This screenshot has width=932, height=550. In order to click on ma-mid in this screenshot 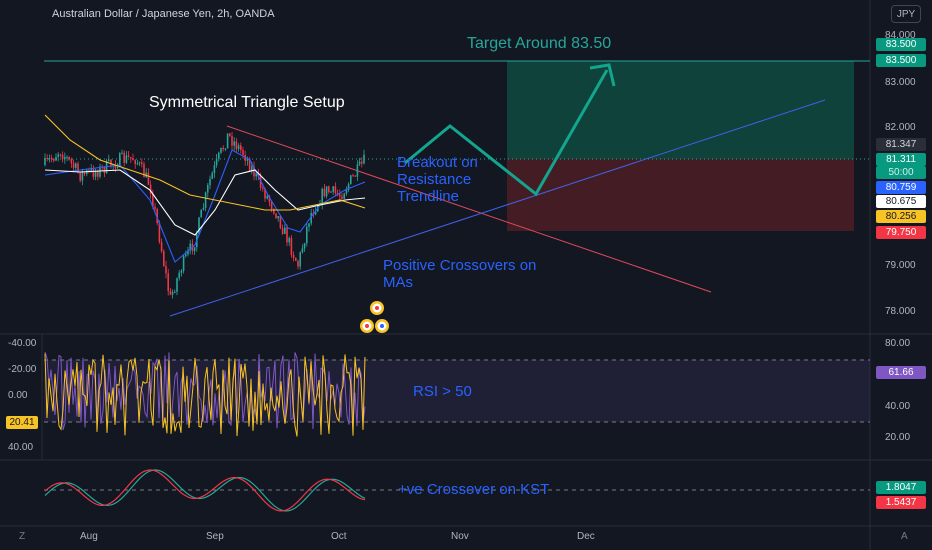, I will do `click(205, 202)`.